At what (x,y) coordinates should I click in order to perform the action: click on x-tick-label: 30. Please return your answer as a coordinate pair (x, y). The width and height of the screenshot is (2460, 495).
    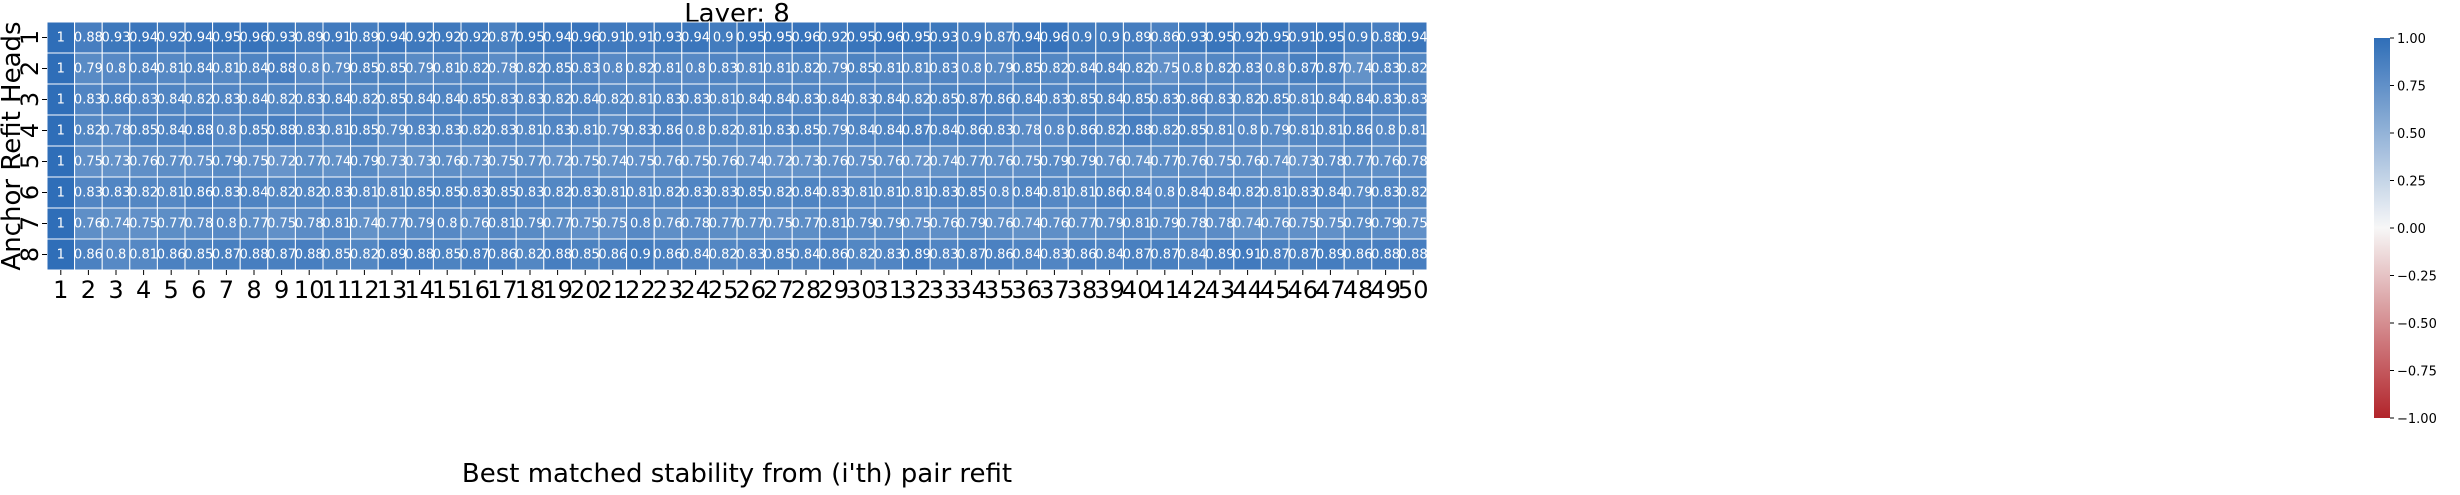
    Looking at the image, I should click on (861, 290).